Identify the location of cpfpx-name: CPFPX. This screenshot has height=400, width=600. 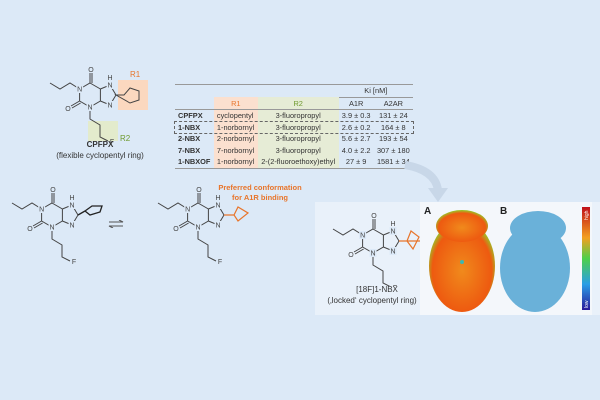
(100, 144).